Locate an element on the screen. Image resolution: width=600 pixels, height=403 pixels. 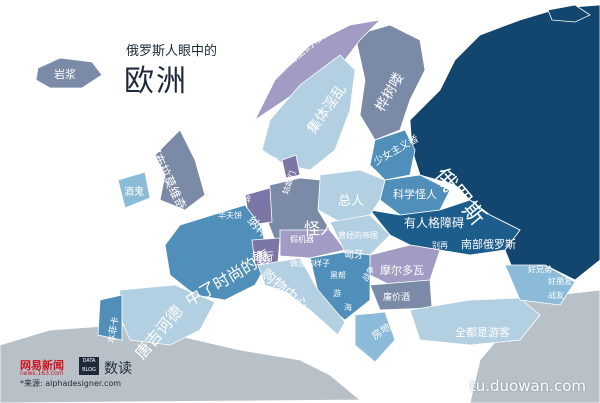
region-poland is located at coordinates (351, 196).